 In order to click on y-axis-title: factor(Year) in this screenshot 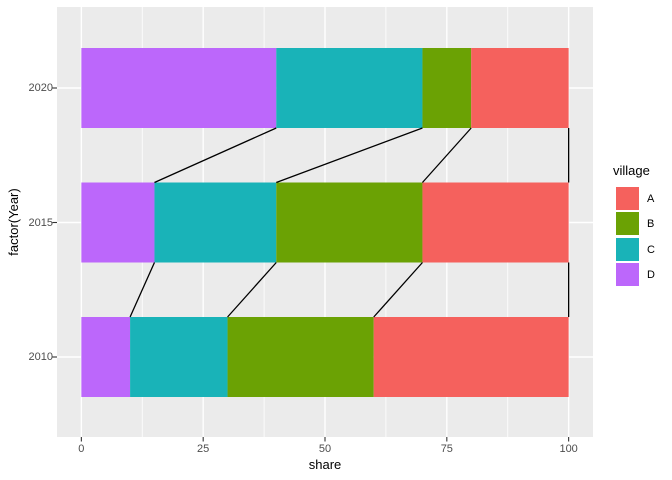, I will do `click(13, 222)`.